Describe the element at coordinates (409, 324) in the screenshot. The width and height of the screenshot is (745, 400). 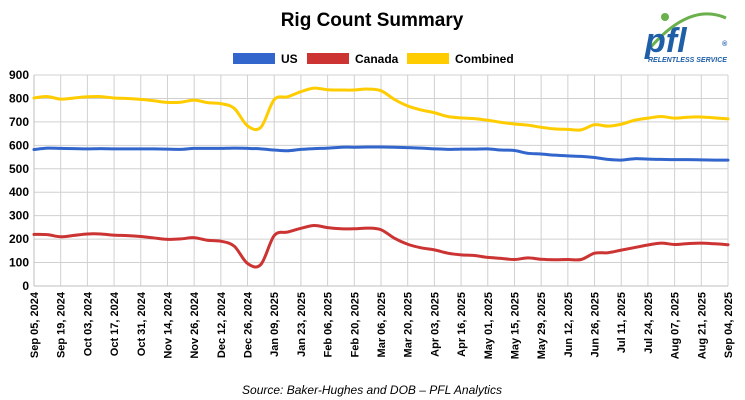
I see `x-tick-label: Mar 20, 2025` at that location.